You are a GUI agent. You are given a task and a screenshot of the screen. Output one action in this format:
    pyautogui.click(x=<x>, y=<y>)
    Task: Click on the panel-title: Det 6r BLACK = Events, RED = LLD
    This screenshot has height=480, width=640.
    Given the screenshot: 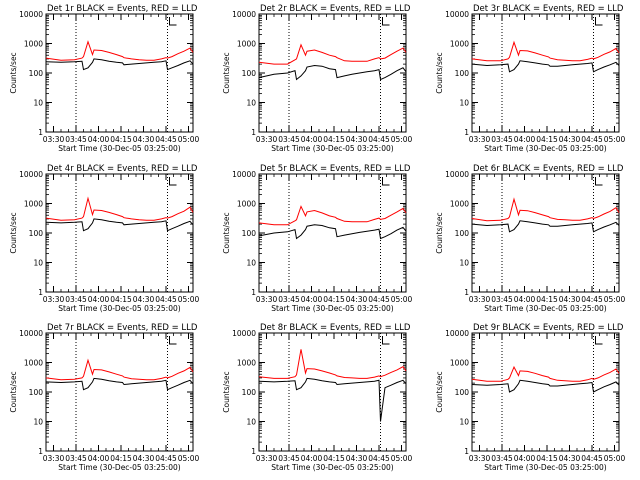 What is the action you would take?
    pyautogui.click(x=548, y=169)
    